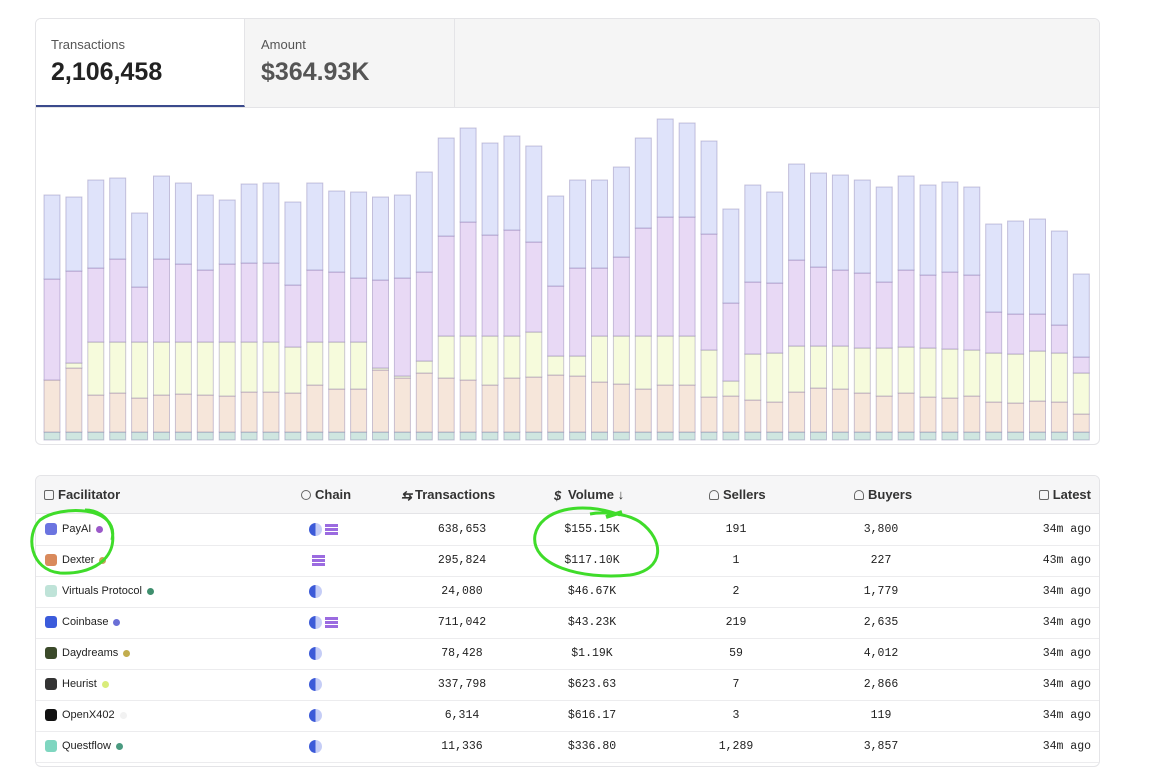 Image resolution: width=1157 pixels, height=767 pixels. Describe the element at coordinates (567, 654) in the screenshot. I see `table-row: Daydreams 78,428 $1.19K 59 4,012 34m ago` at that location.